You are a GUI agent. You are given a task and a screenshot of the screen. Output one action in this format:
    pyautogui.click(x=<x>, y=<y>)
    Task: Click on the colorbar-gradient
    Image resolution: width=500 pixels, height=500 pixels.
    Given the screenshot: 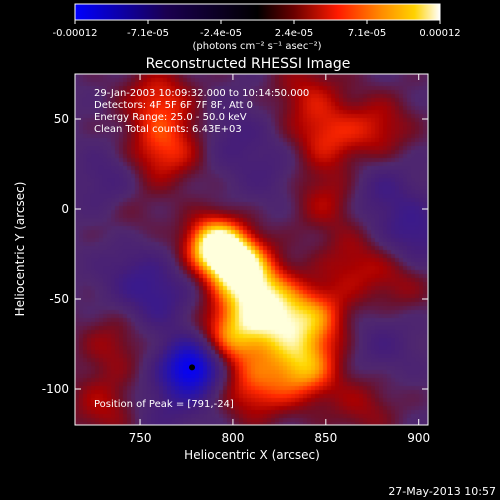 What is the action you would take?
    pyautogui.click(x=257, y=12)
    